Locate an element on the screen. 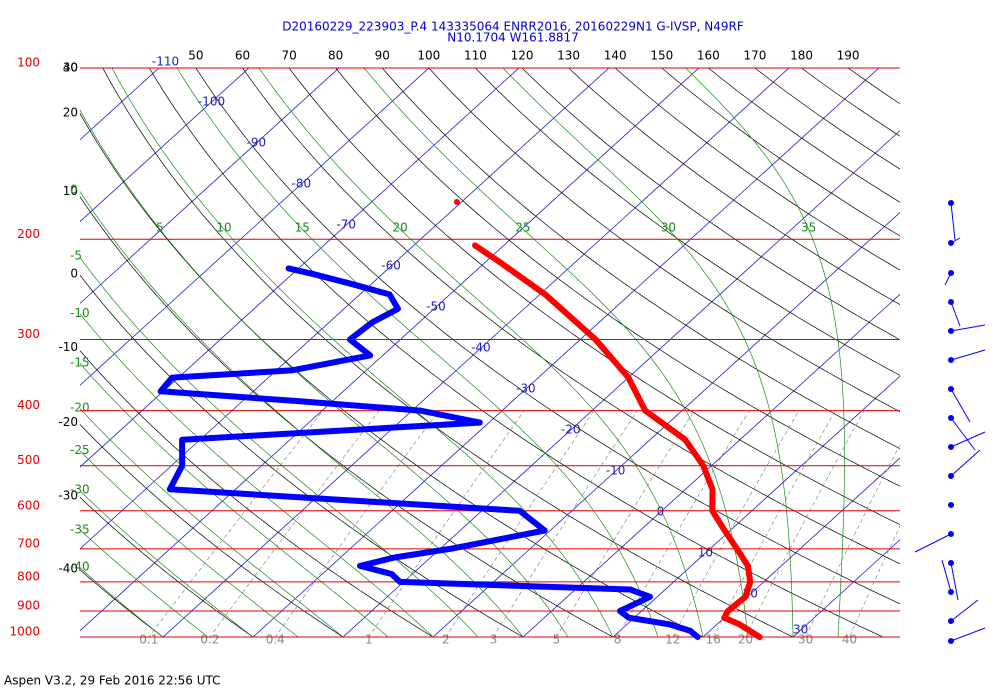 The height and width of the screenshot is (700, 1000). moist-adiabat-label: -15 is located at coordinates (80, 363).